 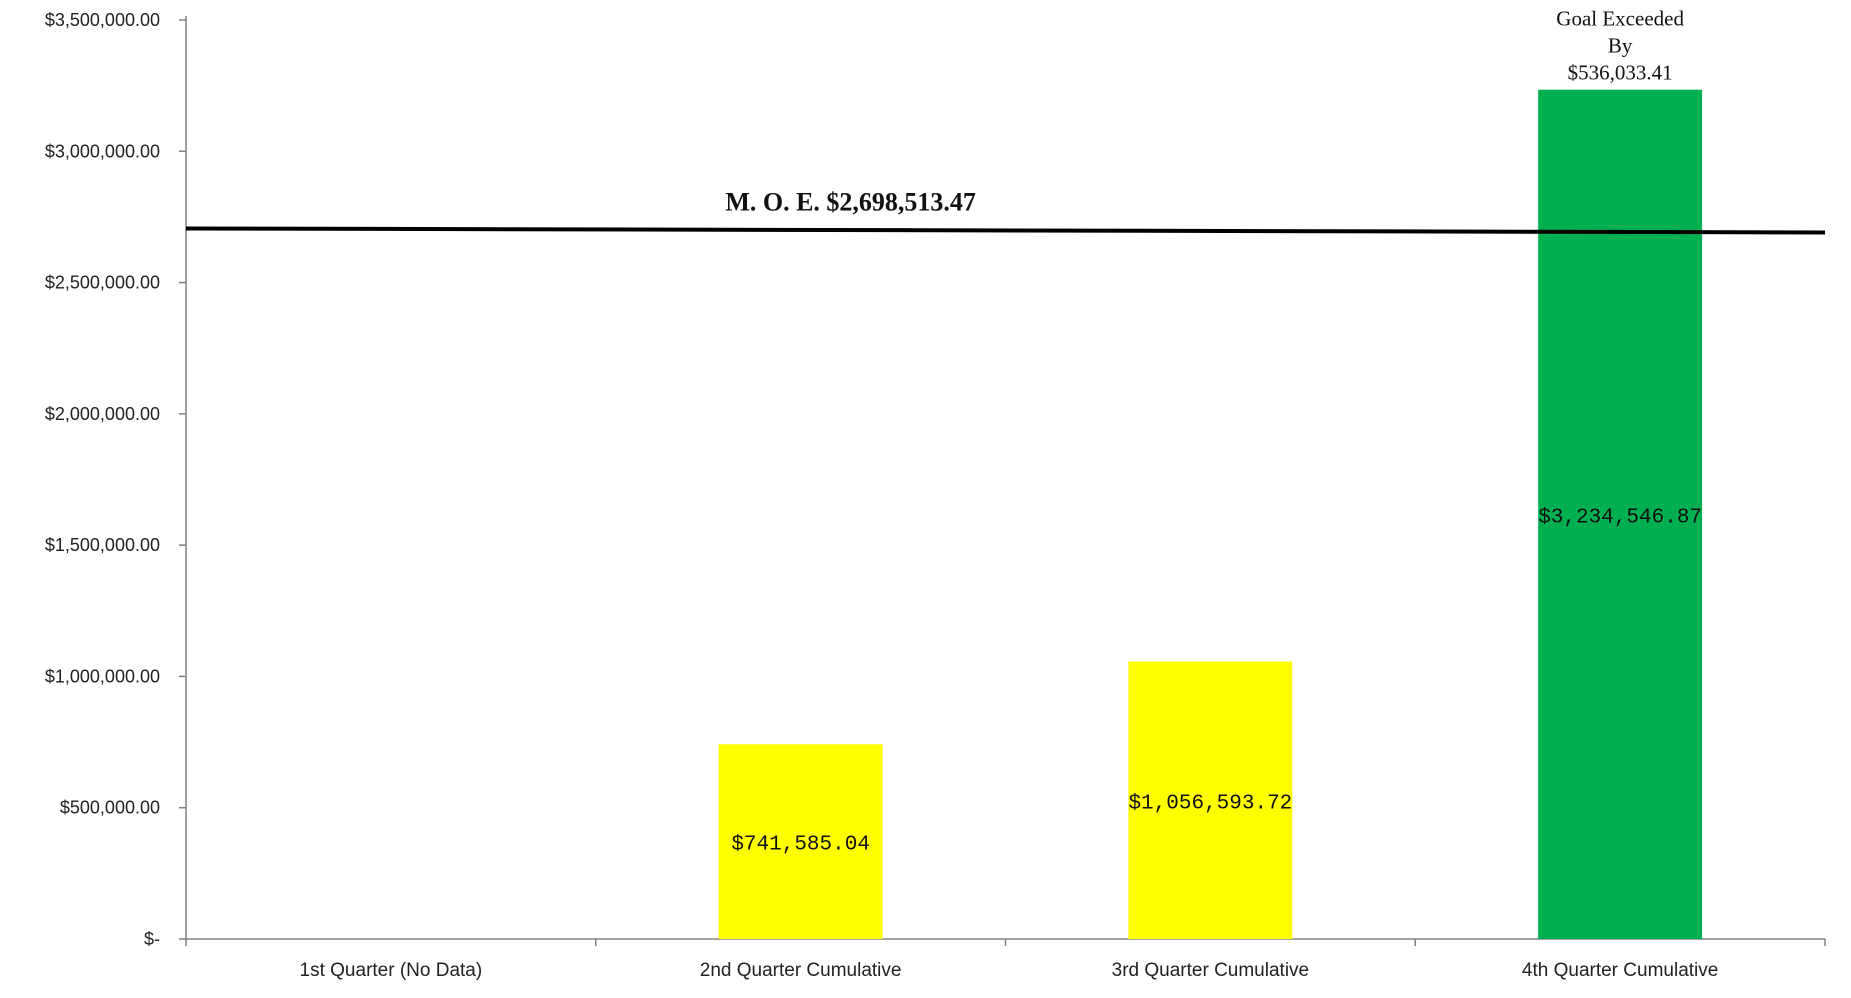 I want to click on y-tick-label: $3,000,000.00, so click(x=102, y=151).